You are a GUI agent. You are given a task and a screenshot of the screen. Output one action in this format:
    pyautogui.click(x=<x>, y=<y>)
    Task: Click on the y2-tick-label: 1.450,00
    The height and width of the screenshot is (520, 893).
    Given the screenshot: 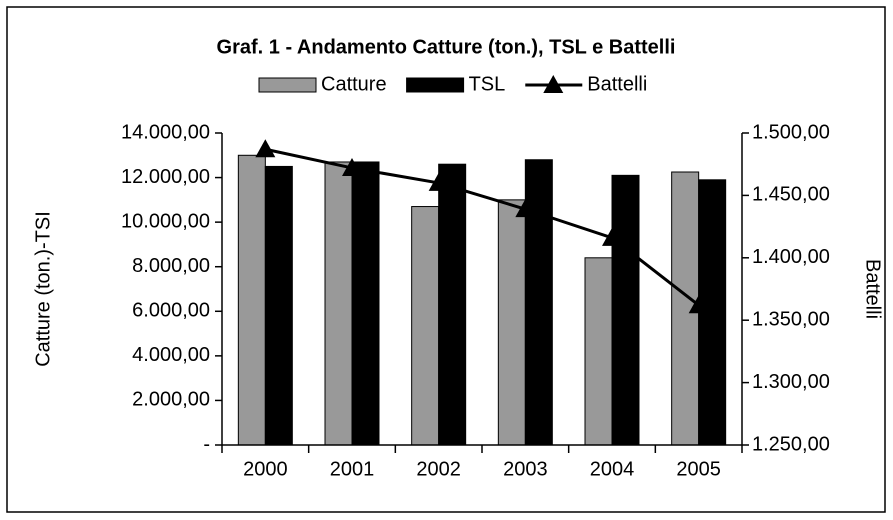 What is the action you would take?
    pyautogui.click(x=791, y=195)
    